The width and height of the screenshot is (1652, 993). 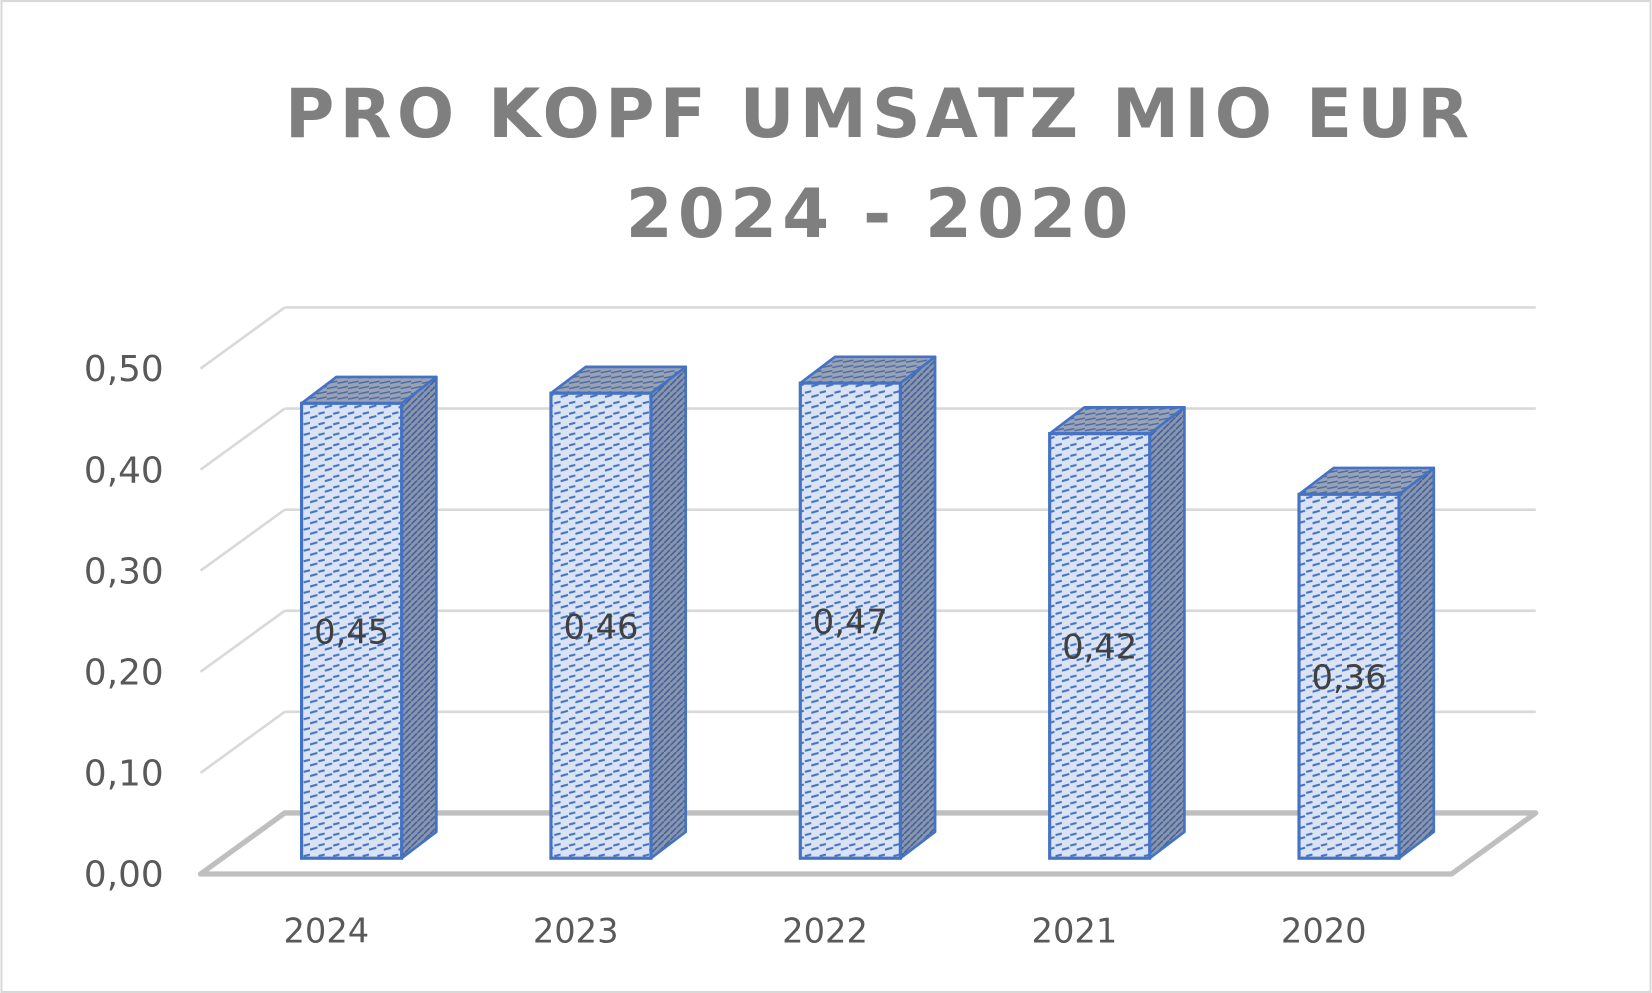 I want to click on y-tick-label: 0,00, so click(x=124, y=875).